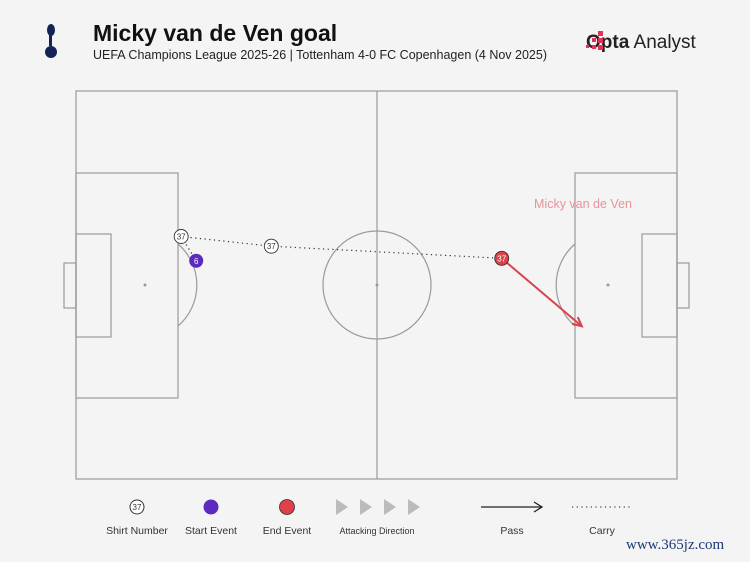  I want to click on right-six-yard-box, so click(659, 285).